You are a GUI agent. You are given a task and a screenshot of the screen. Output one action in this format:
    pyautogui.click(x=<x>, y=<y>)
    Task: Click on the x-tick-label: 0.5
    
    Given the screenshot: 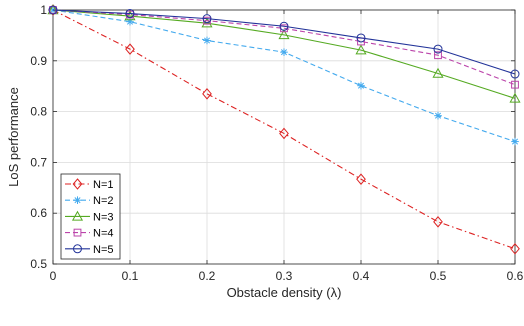 What is the action you would take?
    pyautogui.click(x=438, y=276)
    